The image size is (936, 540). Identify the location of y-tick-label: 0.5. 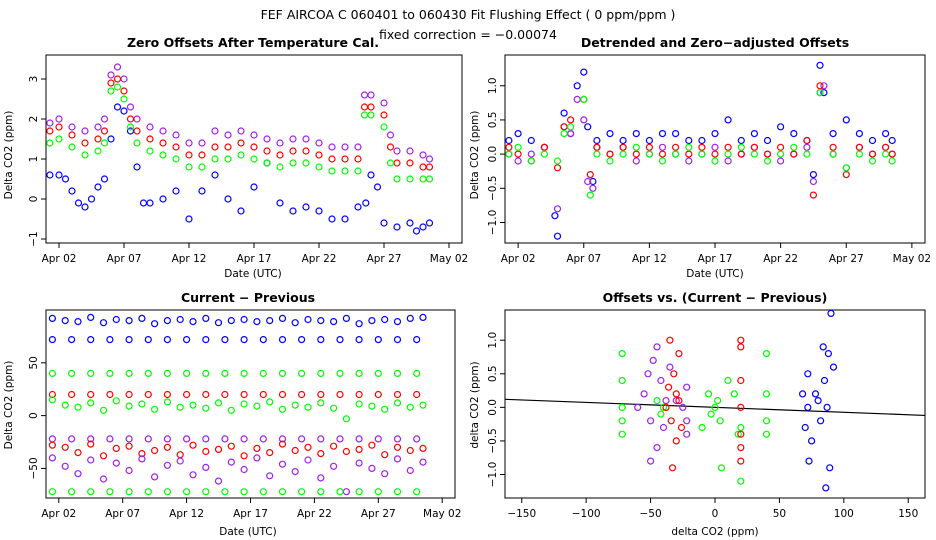
(493, 120).